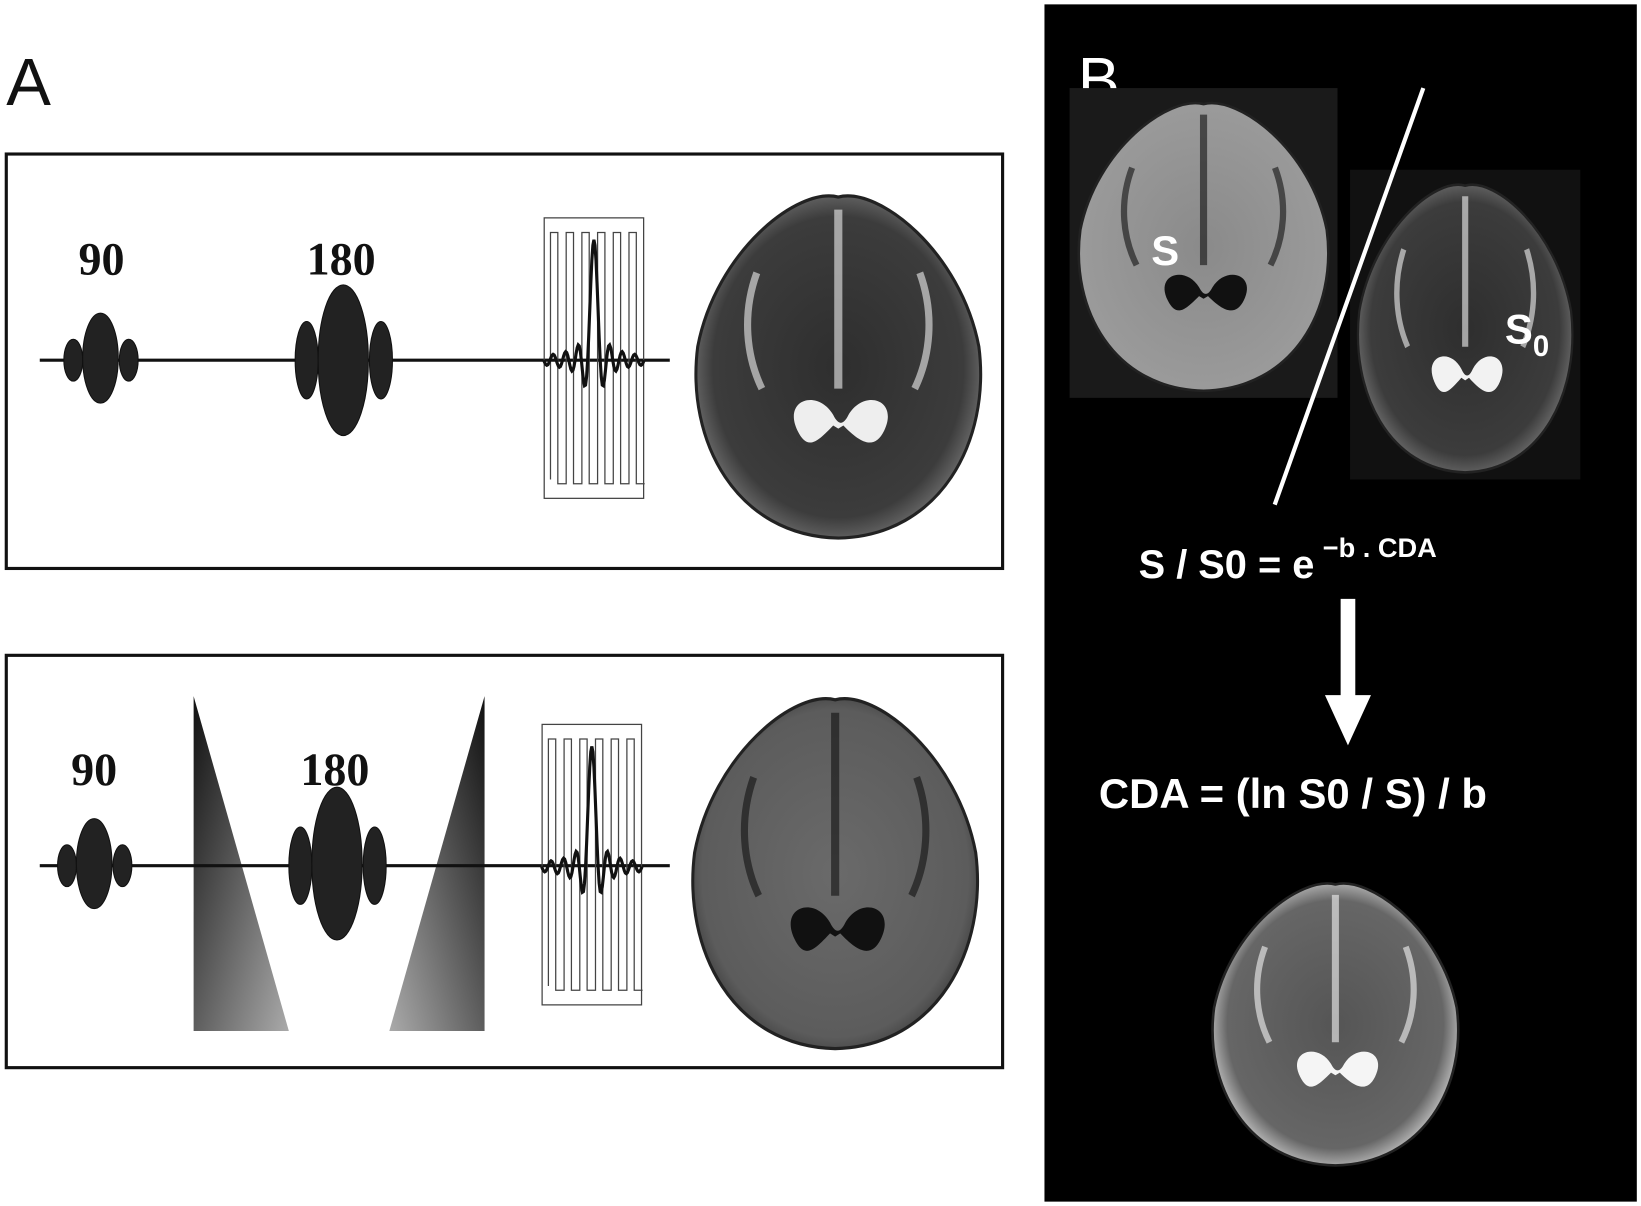 The width and height of the screenshot is (1641, 1206). What do you see at coordinates (1380, 547) in the screenshot?
I see `equation-exponent: −b . CDA` at bounding box center [1380, 547].